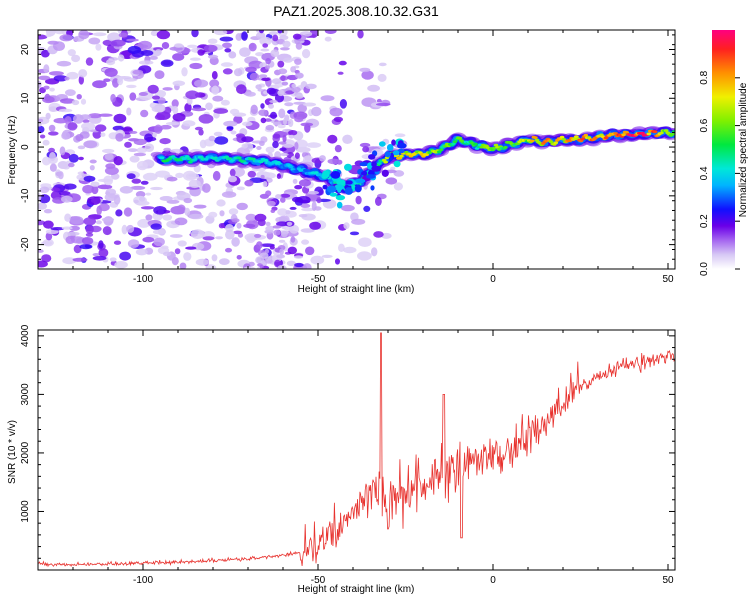 This screenshot has height=600, width=750. I want to click on y-tick-label: -10, so click(25, 195).